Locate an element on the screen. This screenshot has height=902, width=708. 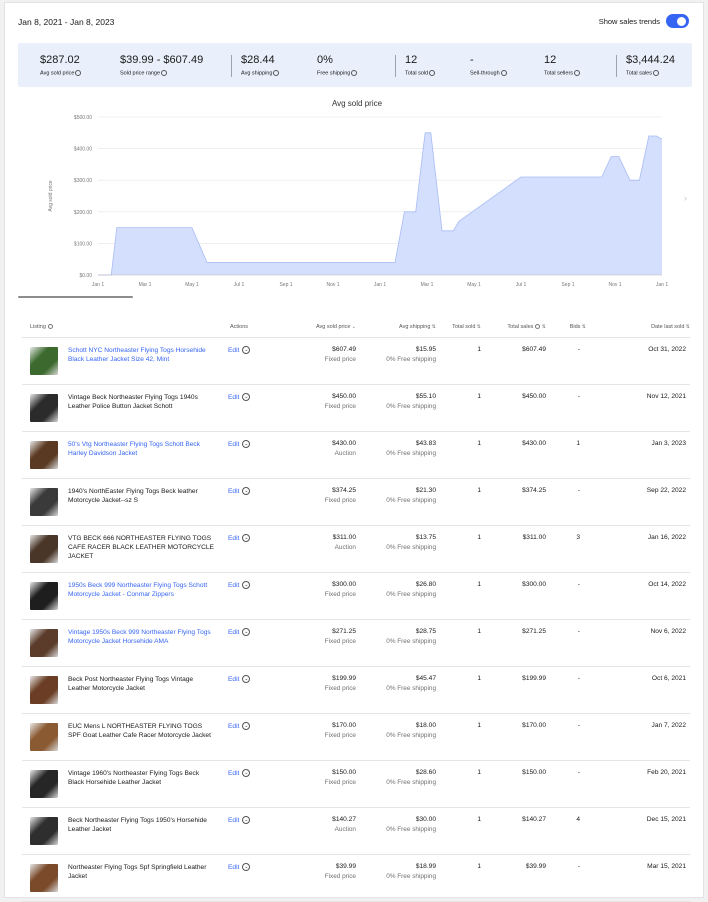
avg-shipping-cell: $21.30 0% Free shipping is located at coordinates (396, 502).